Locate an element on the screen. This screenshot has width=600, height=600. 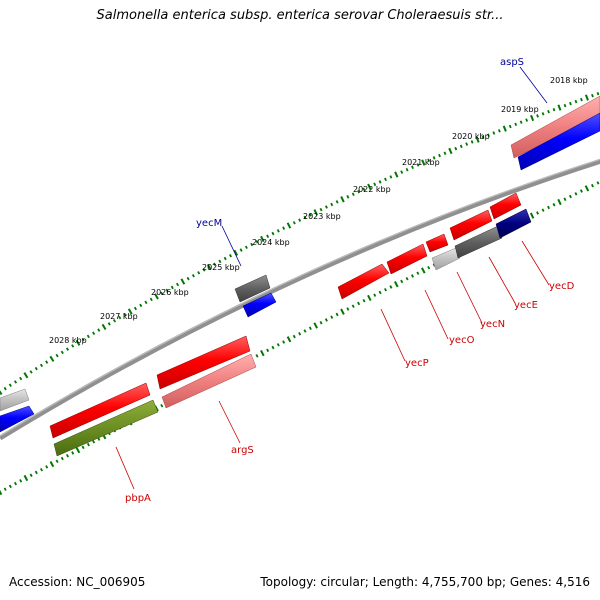
gene-label-yecO: yecO is located at coordinates (462, 340).